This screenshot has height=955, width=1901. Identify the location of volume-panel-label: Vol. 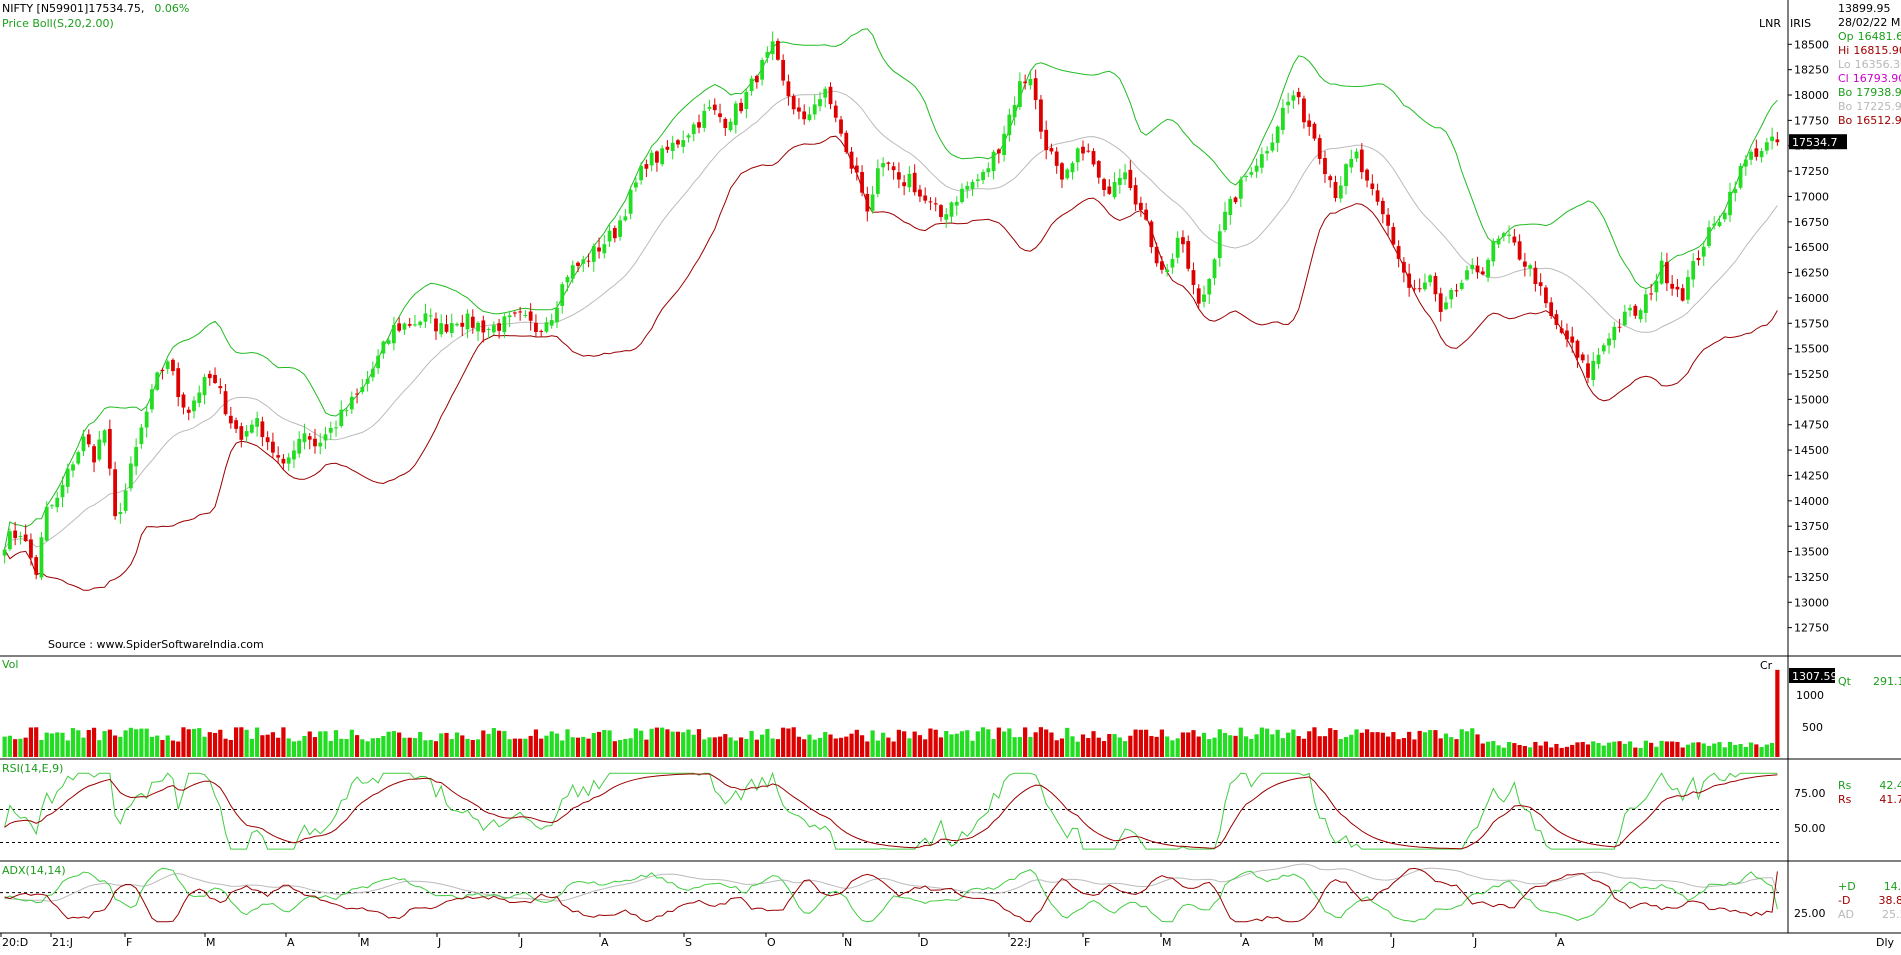
(10, 664).